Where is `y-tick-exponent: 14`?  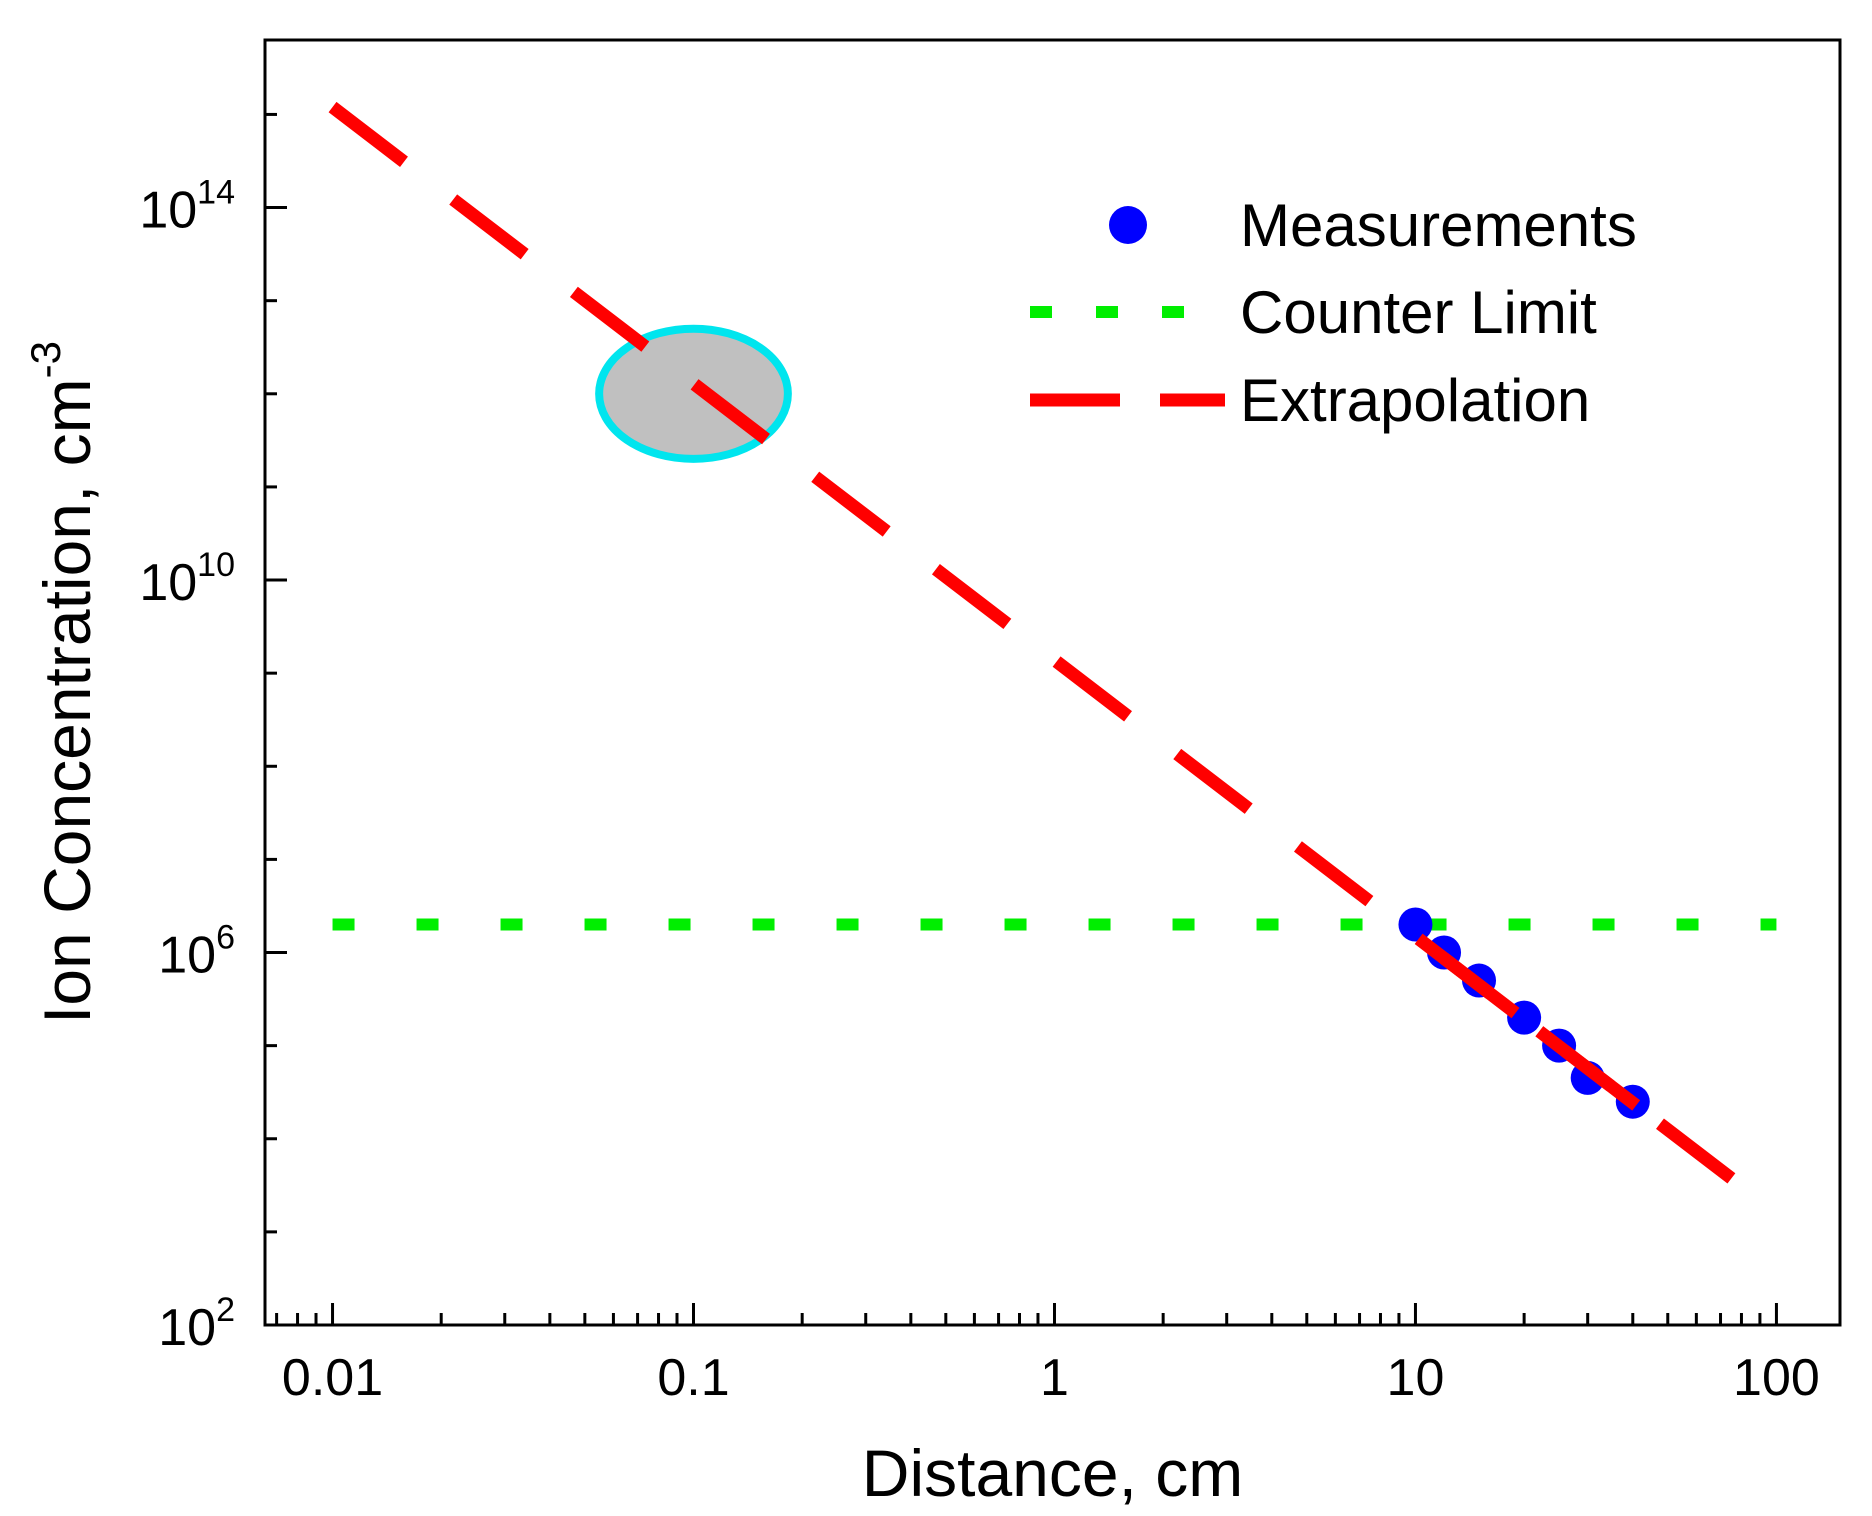
y-tick-exponent: 14 is located at coordinates (216, 193).